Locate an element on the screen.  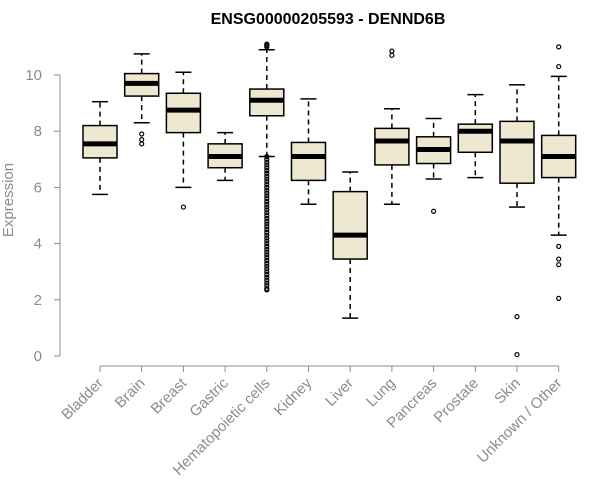
box-gastric is located at coordinates (225, 156).